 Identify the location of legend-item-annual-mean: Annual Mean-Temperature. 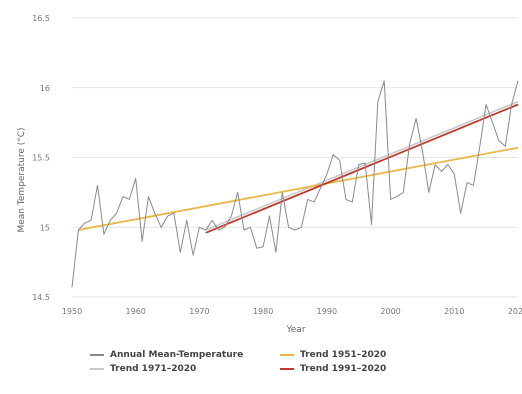
(166, 355).